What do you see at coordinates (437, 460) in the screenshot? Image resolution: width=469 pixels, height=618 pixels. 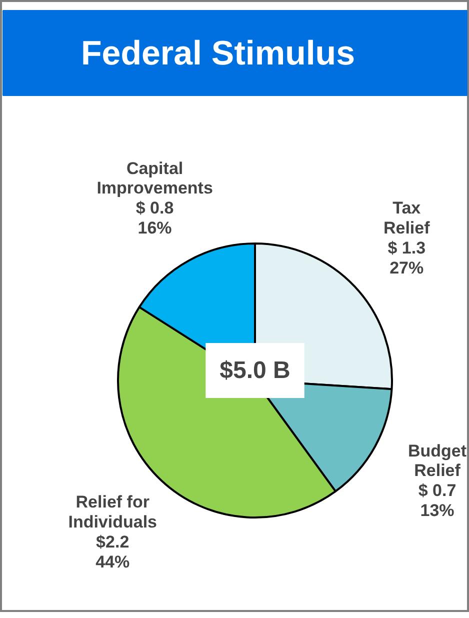 I see `slice-label: Budget Relief` at bounding box center [437, 460].